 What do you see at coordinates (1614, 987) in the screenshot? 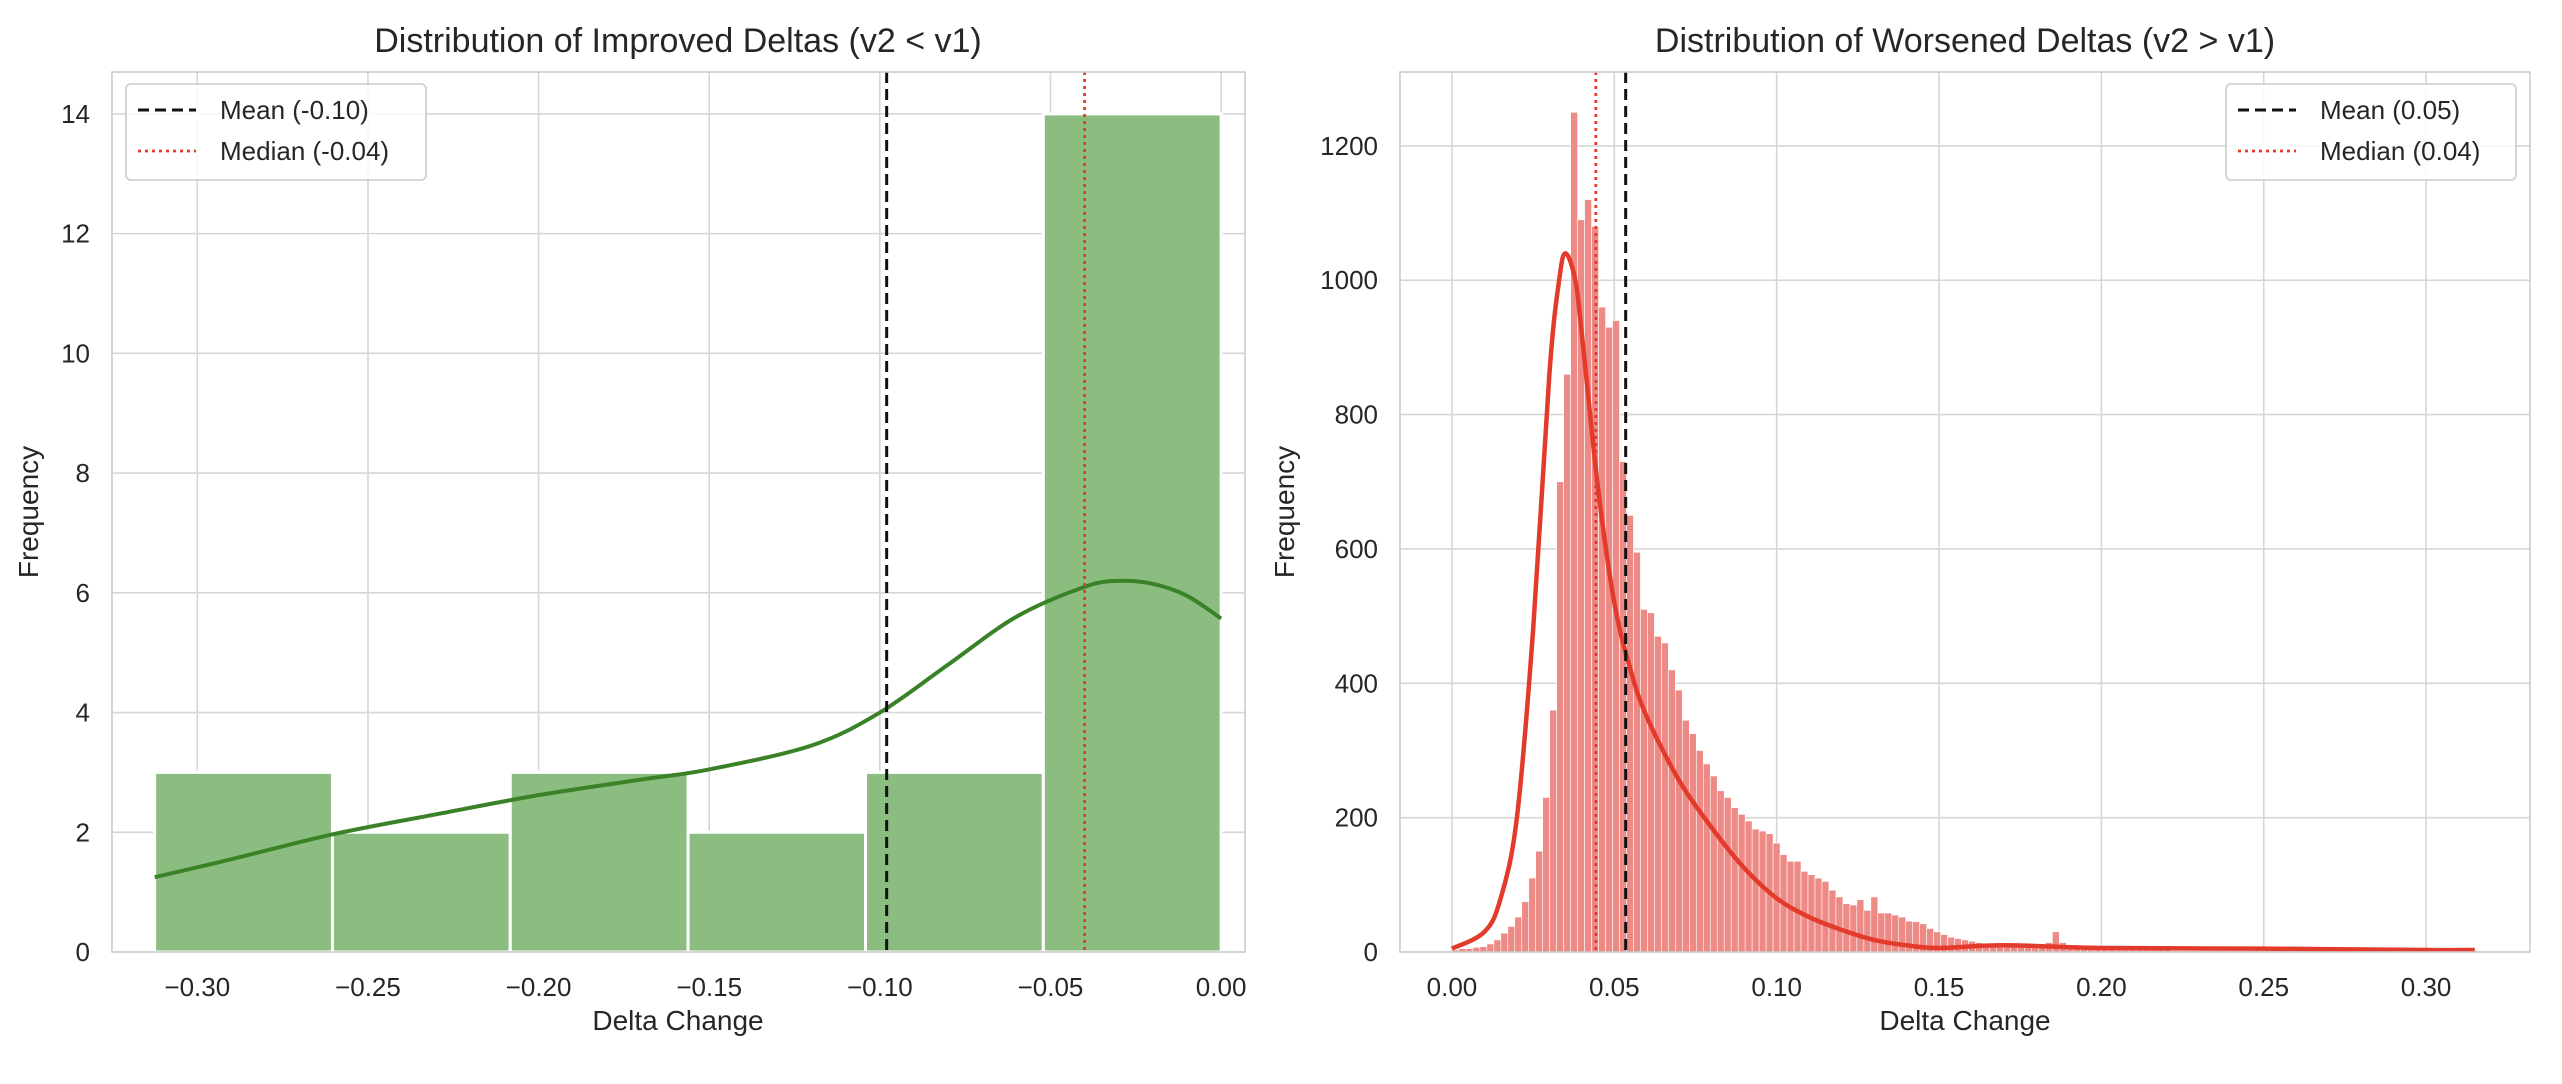
I see `worsened-x-tick-label: 0.05` at bounding box center [1614, 987].